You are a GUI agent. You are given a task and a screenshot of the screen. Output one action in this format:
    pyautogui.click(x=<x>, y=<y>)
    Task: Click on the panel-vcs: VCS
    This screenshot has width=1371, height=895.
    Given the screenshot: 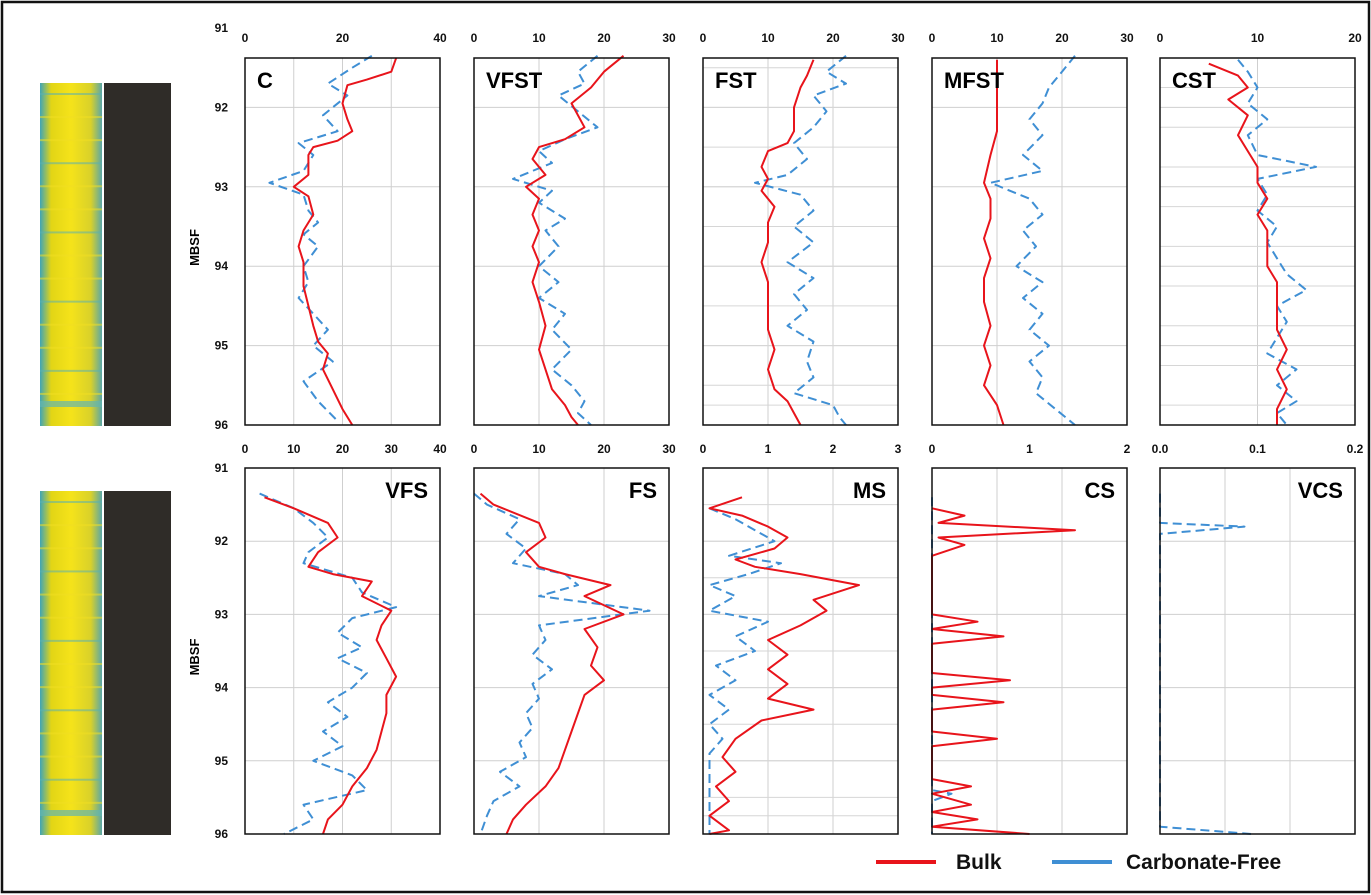 What is the action you would take?
    pyautogui.click(x=1257, y=651)
    